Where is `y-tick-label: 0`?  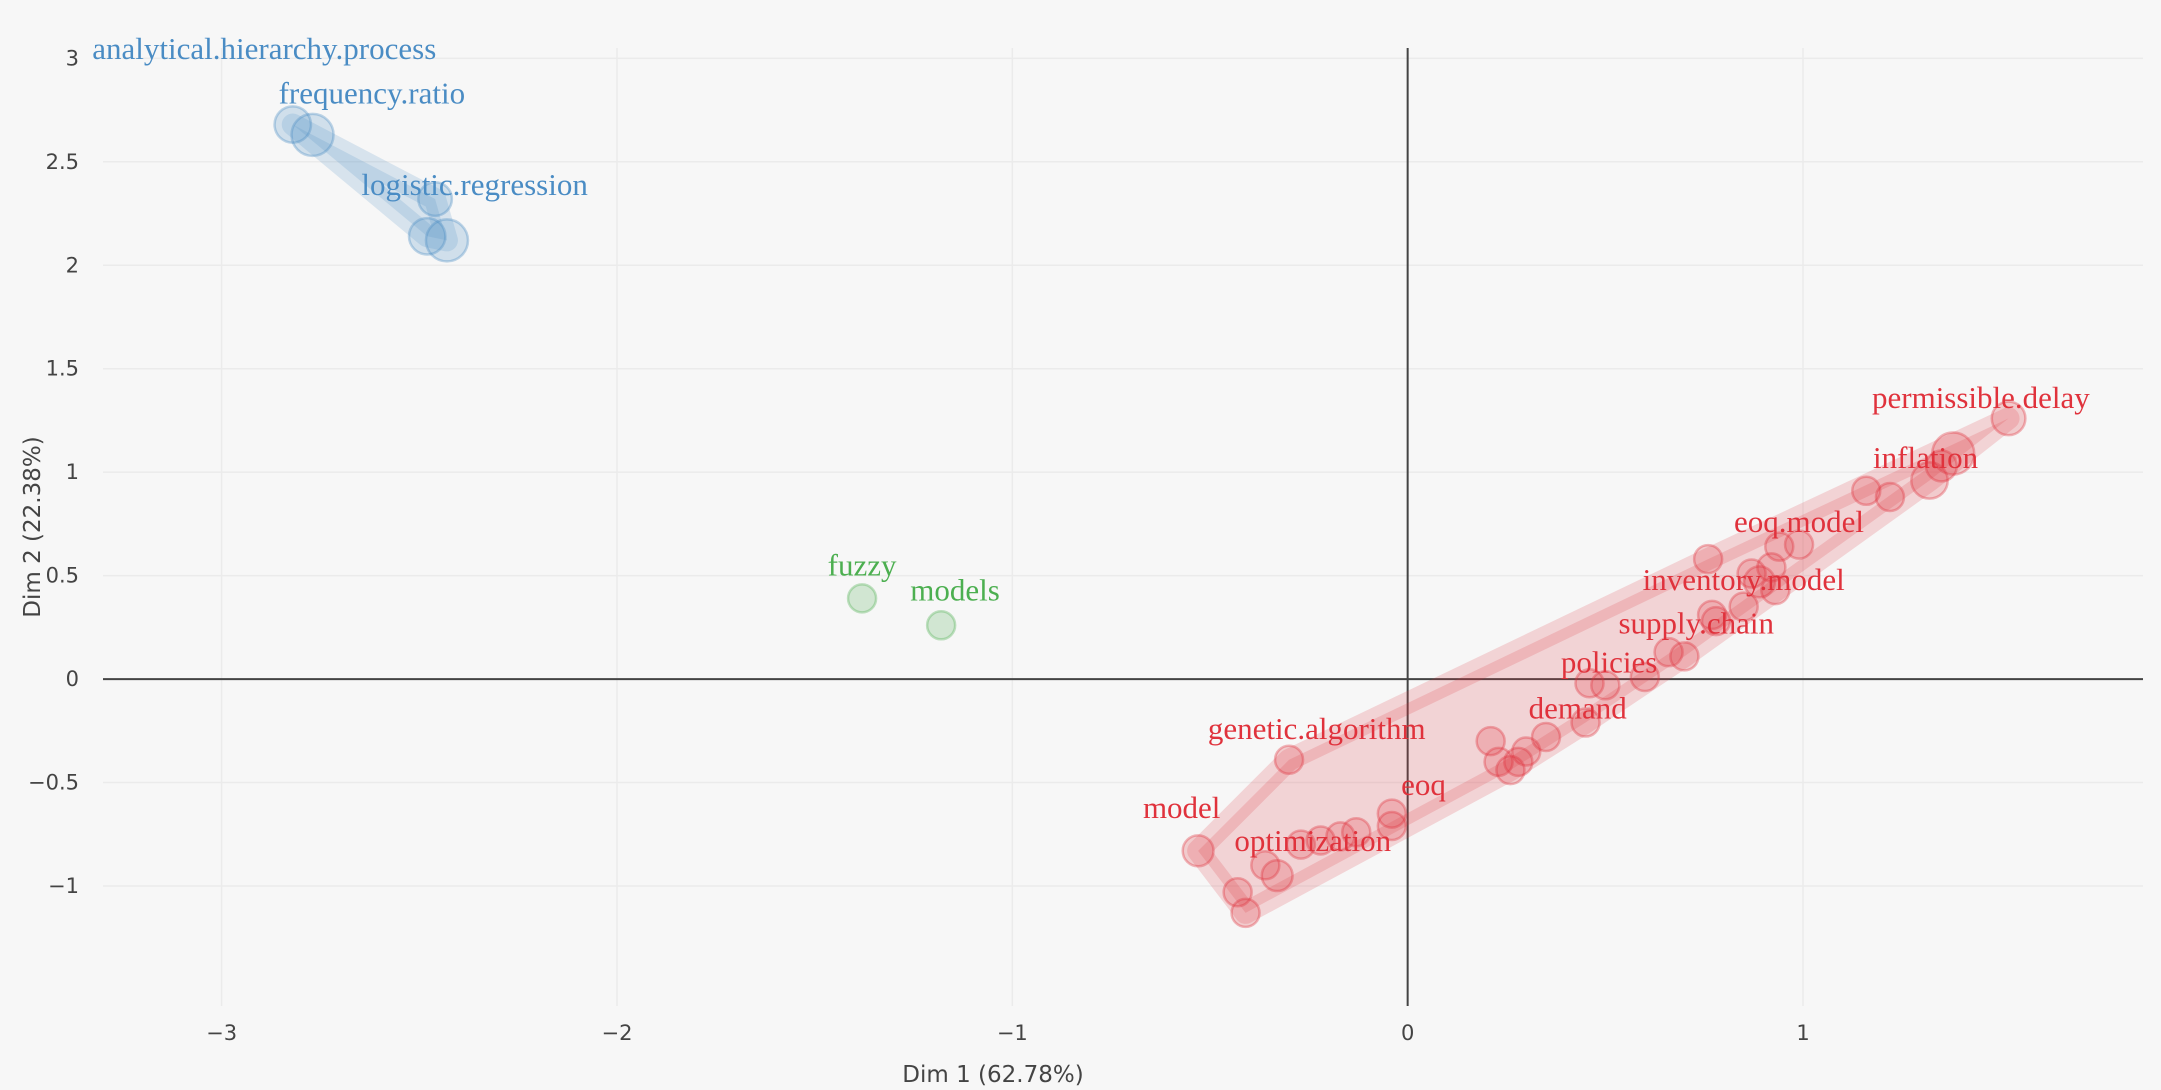 y-tick-label: 0 is located at coordinates (72, 679).